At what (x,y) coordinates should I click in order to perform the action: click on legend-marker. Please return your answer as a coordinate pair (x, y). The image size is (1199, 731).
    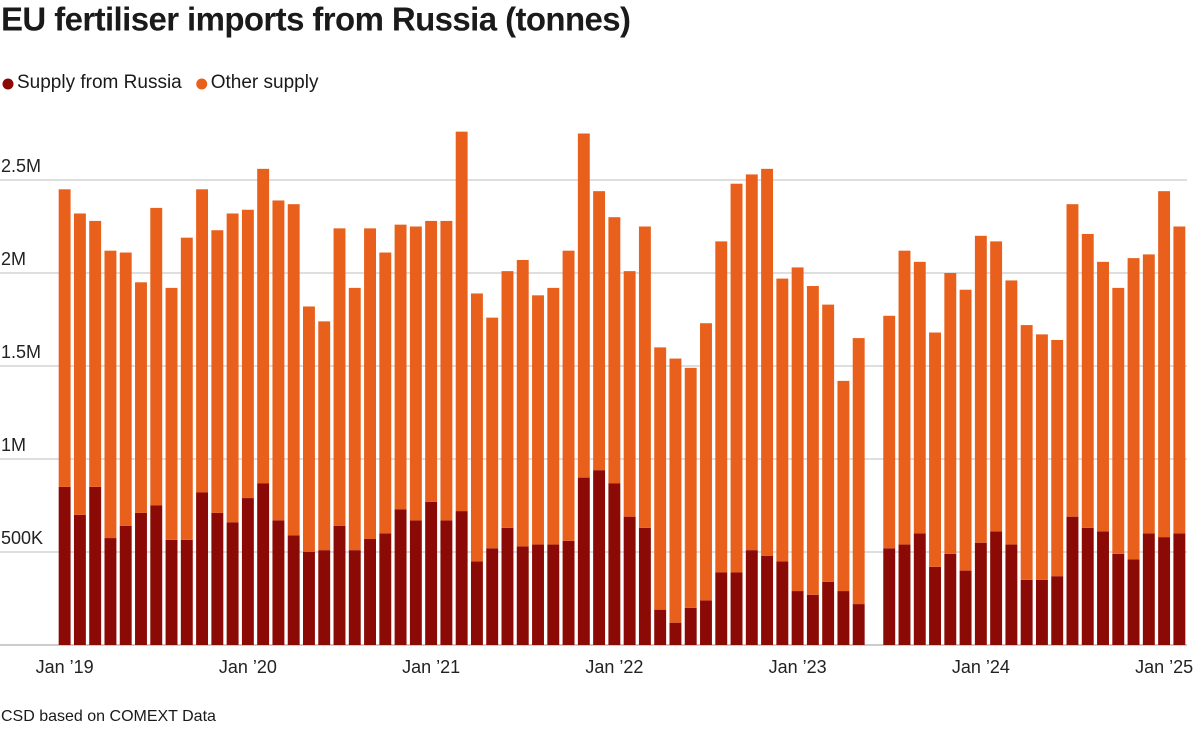
    Looking at the image, I should click on (202, 84).